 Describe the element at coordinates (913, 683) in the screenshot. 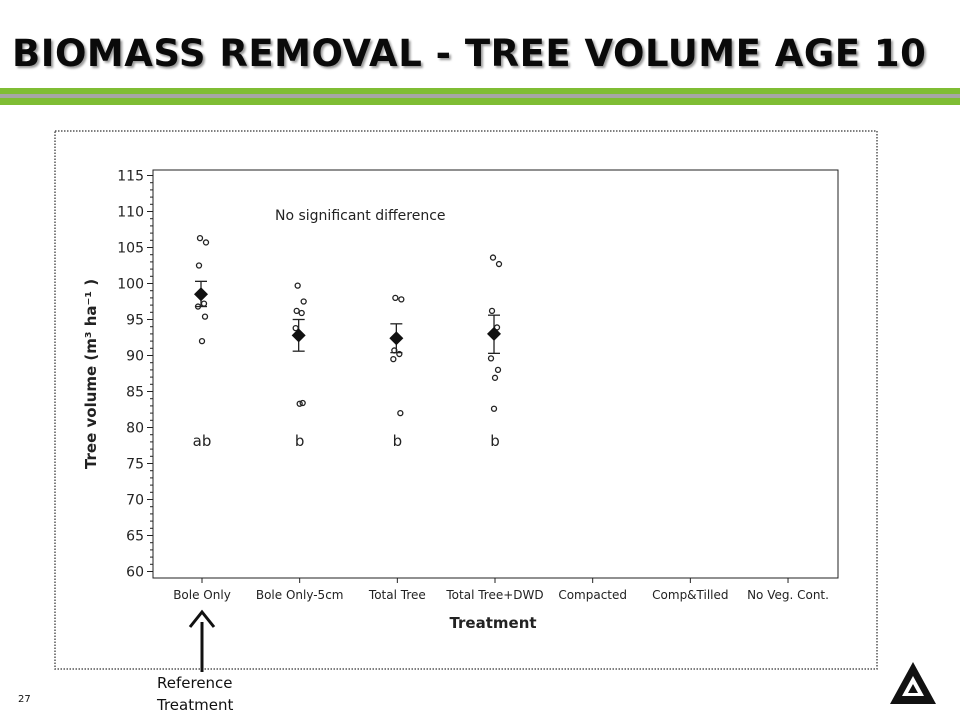

I see `triangle-a-logo-icon` at that location.